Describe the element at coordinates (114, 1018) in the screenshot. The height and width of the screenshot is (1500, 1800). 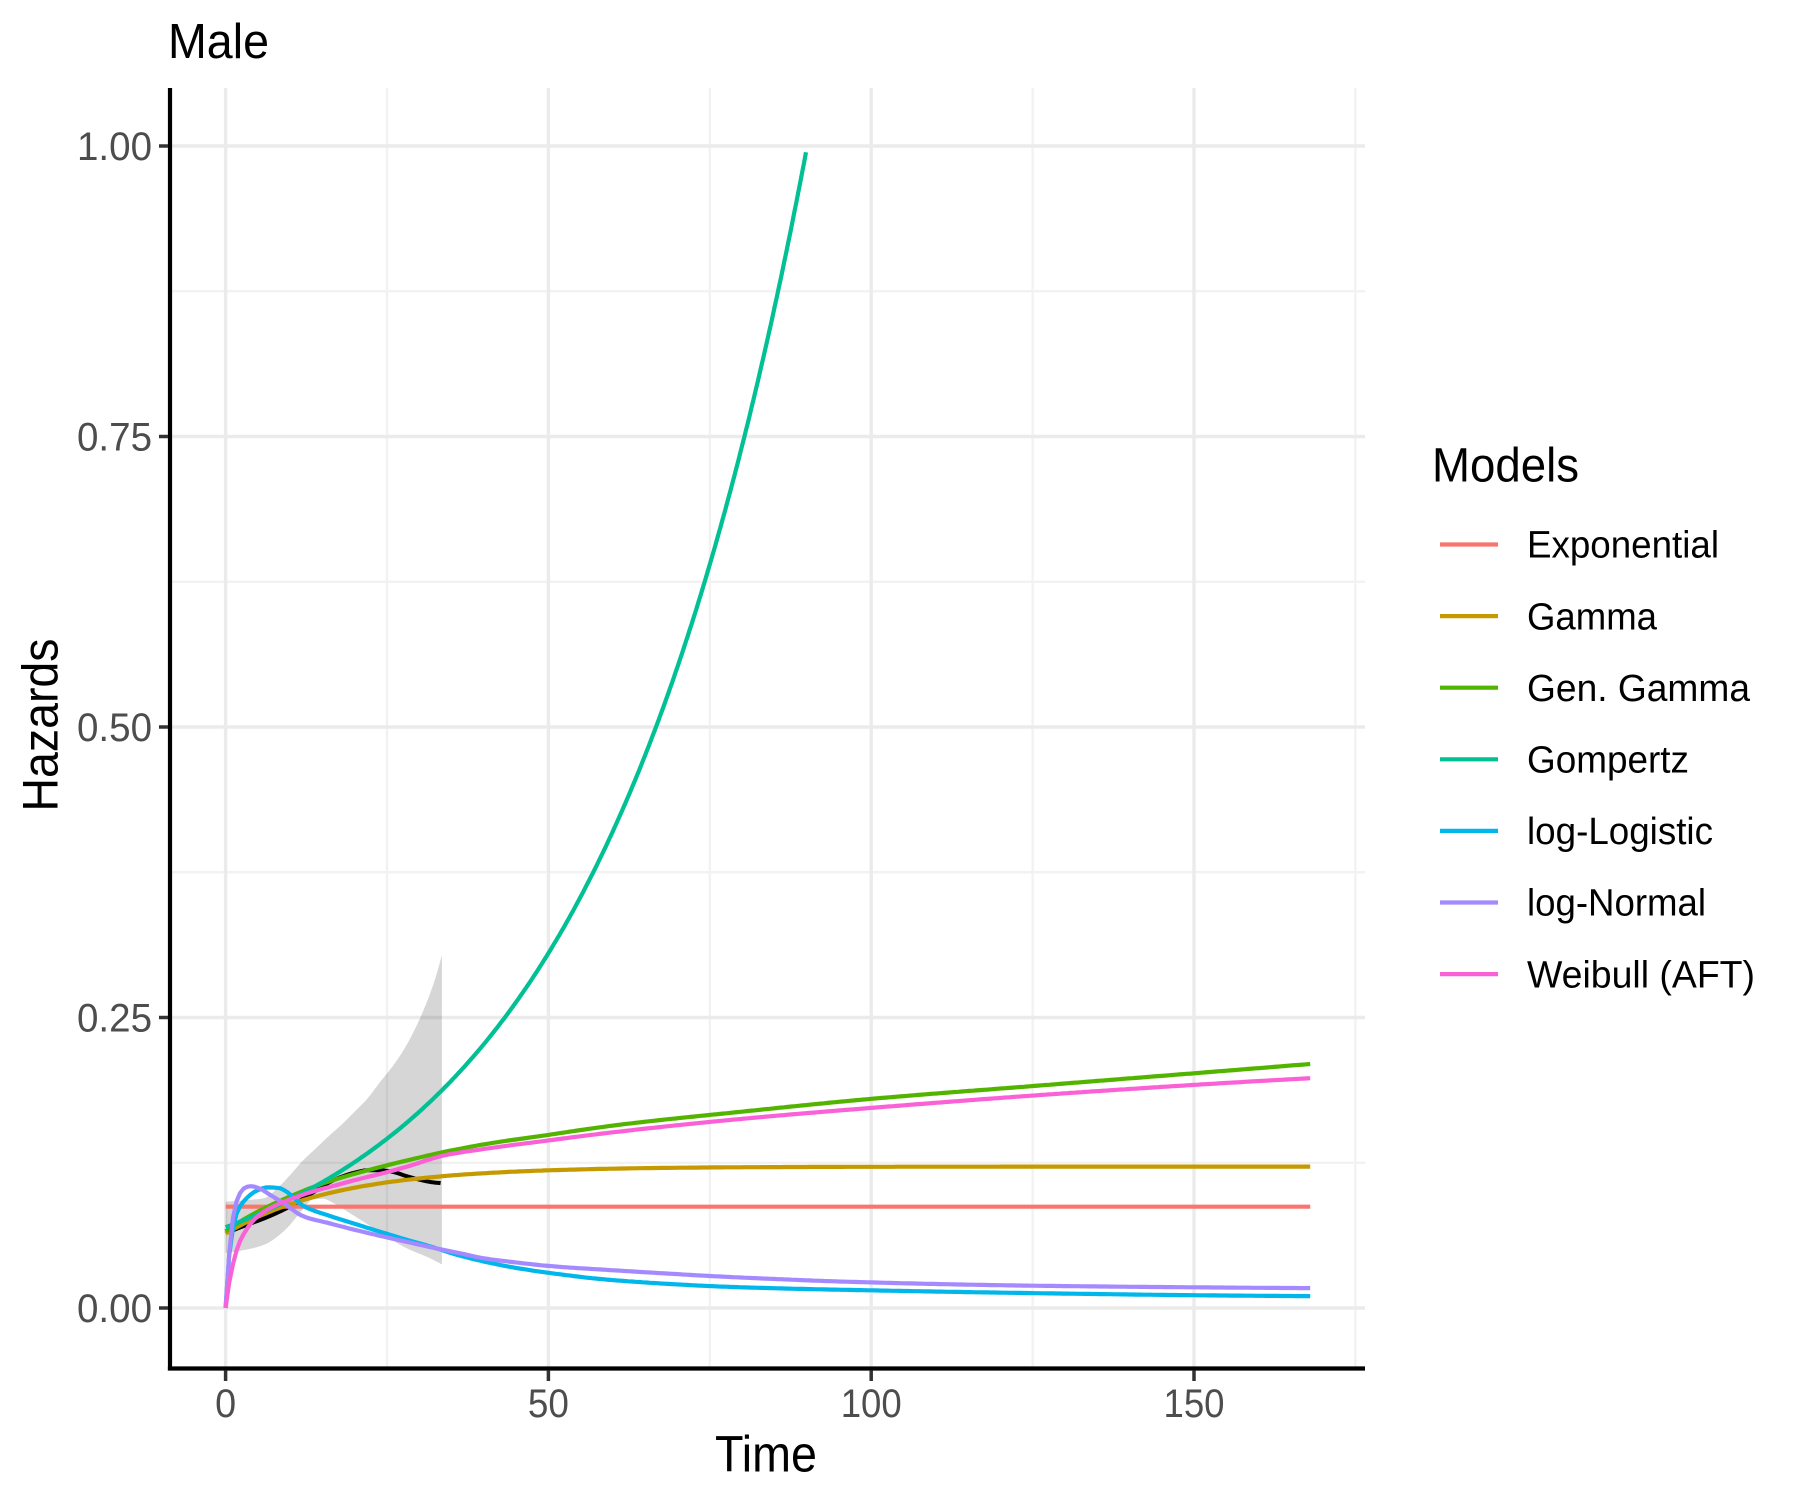
I see `svg-text: 0.25` at that location.